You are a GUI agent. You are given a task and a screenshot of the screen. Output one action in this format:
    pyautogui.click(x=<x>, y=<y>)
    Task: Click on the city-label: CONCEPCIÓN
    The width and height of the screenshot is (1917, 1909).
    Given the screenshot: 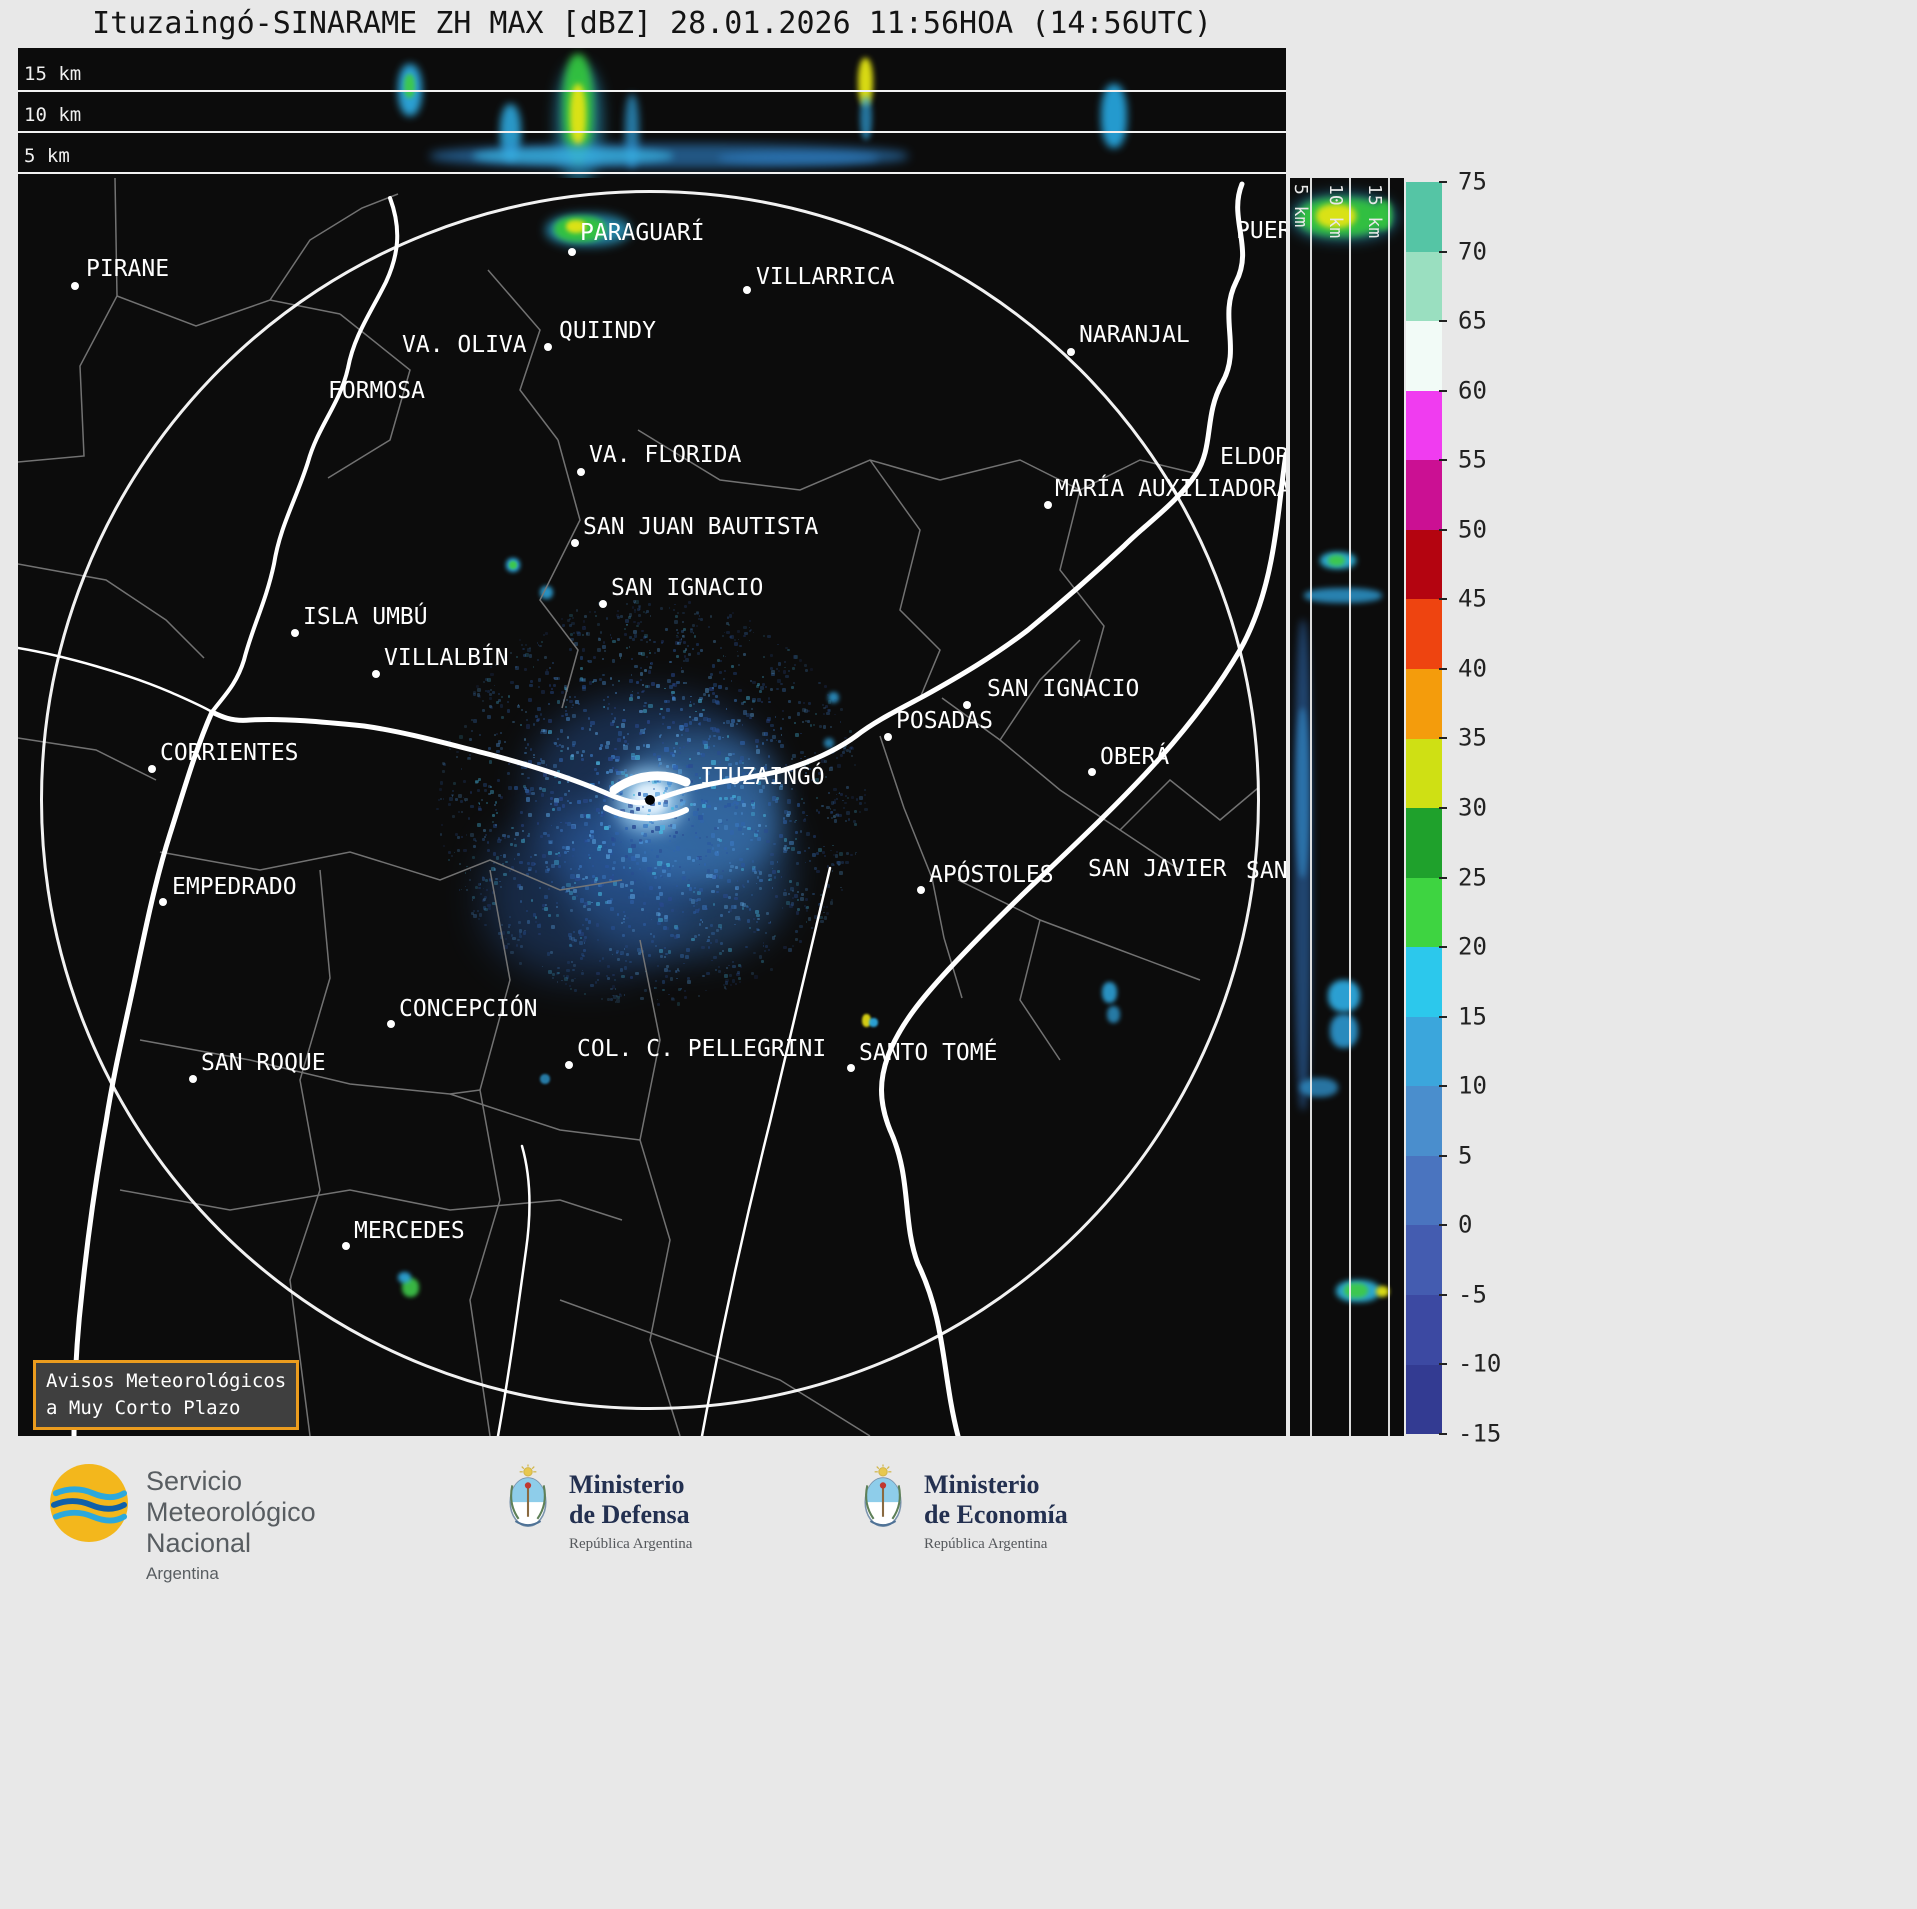 What is the action you would take?
    pyautogui.click(x=468, y=1009)
    